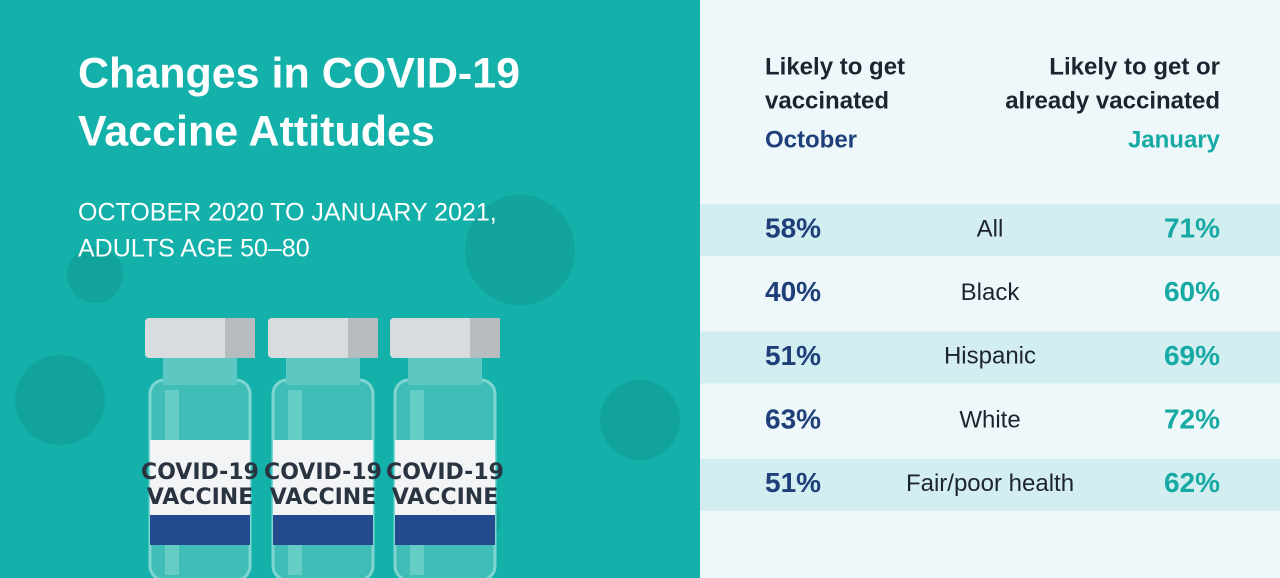 This screenshot has height=578, width=1280. I want to click on group-label: Fair/poor health, so click(990, 483).